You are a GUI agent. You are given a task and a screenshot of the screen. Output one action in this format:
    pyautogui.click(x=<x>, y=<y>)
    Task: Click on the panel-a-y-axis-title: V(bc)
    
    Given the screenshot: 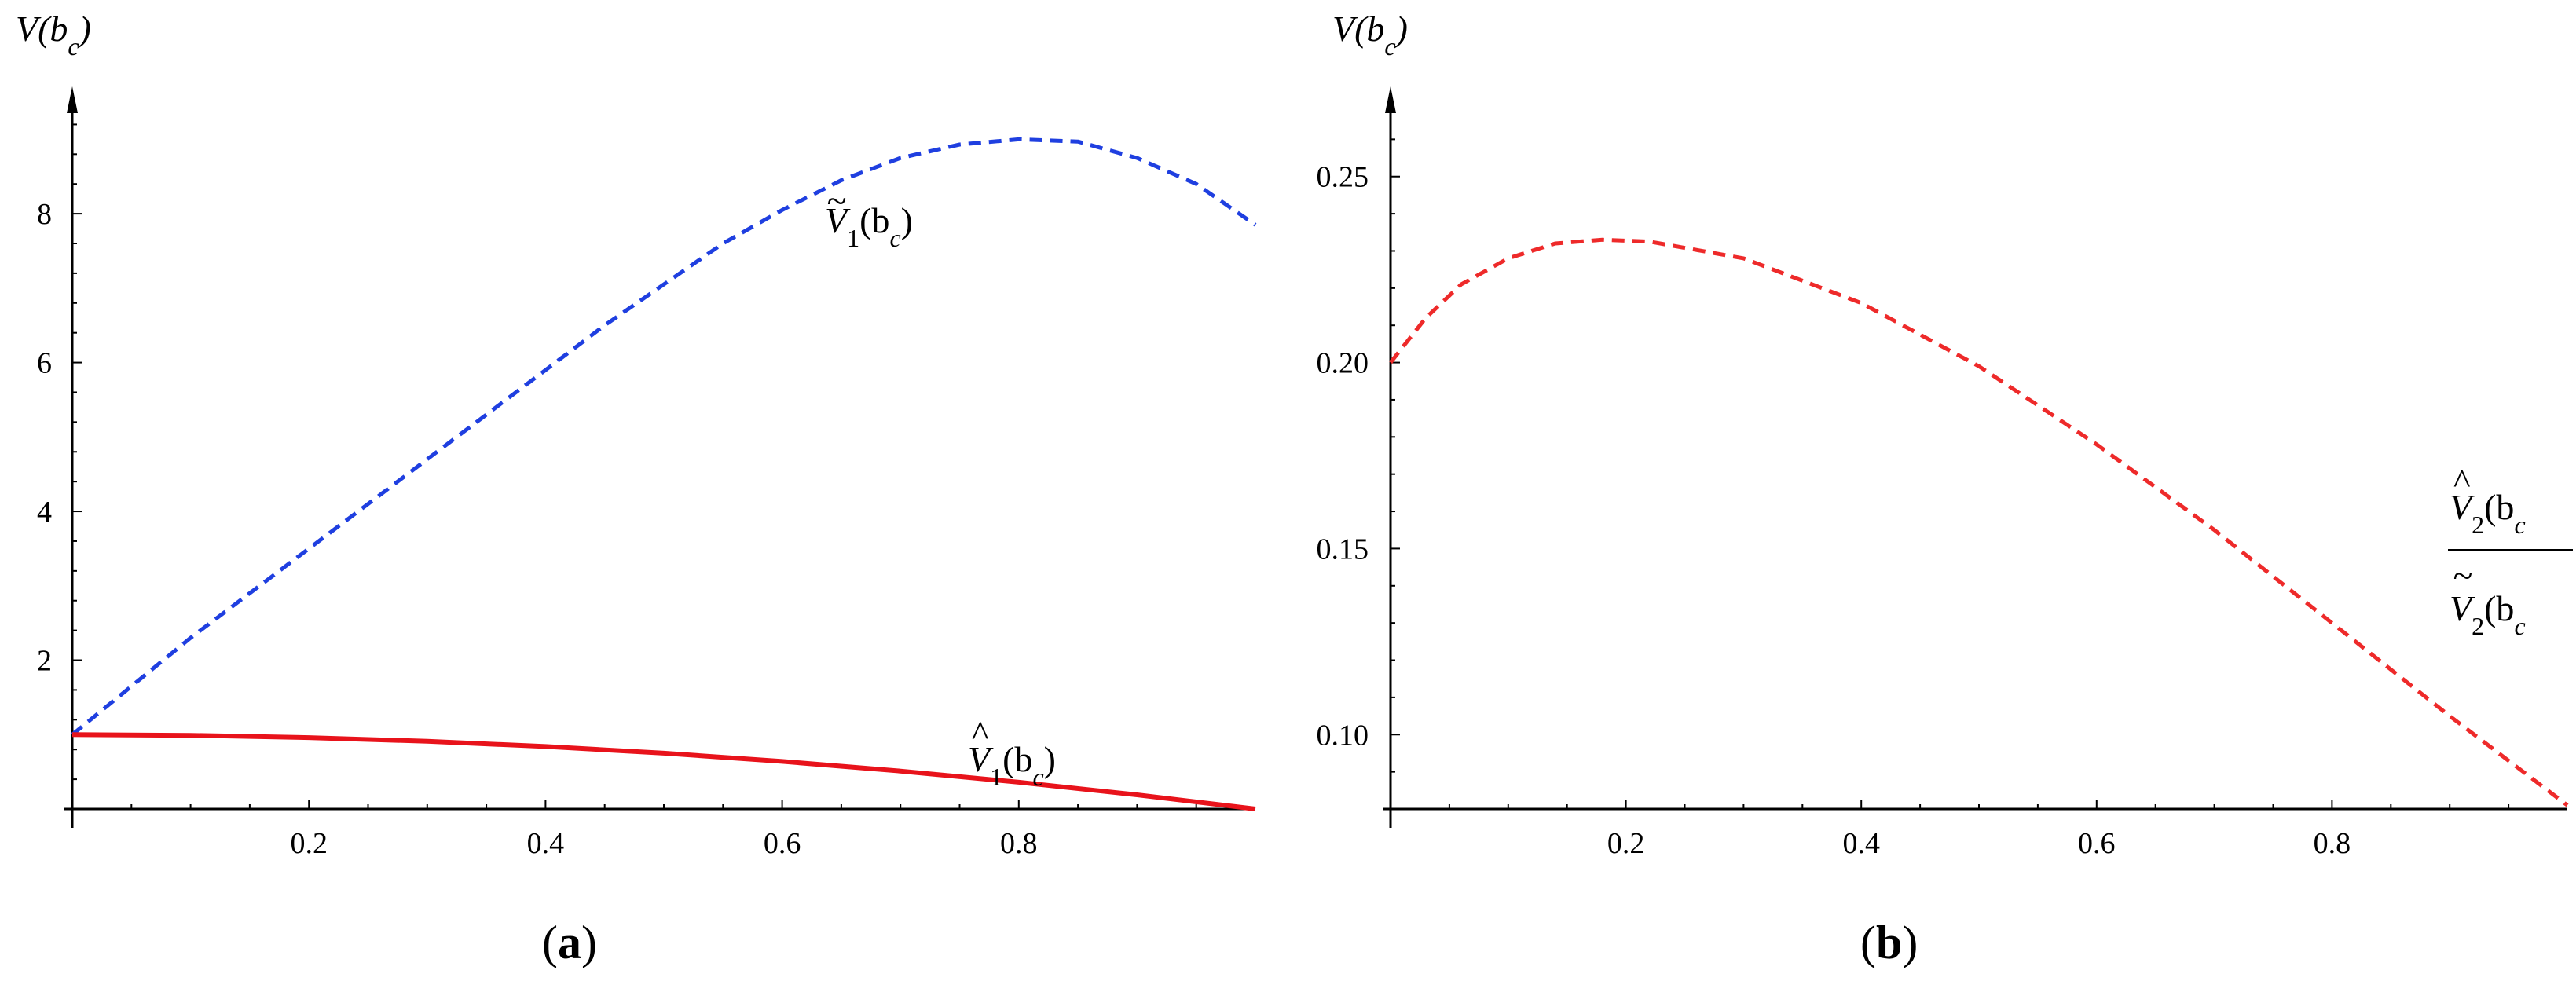 What is the action you would take?
    pyautogui.click(x=53, y=34)
    